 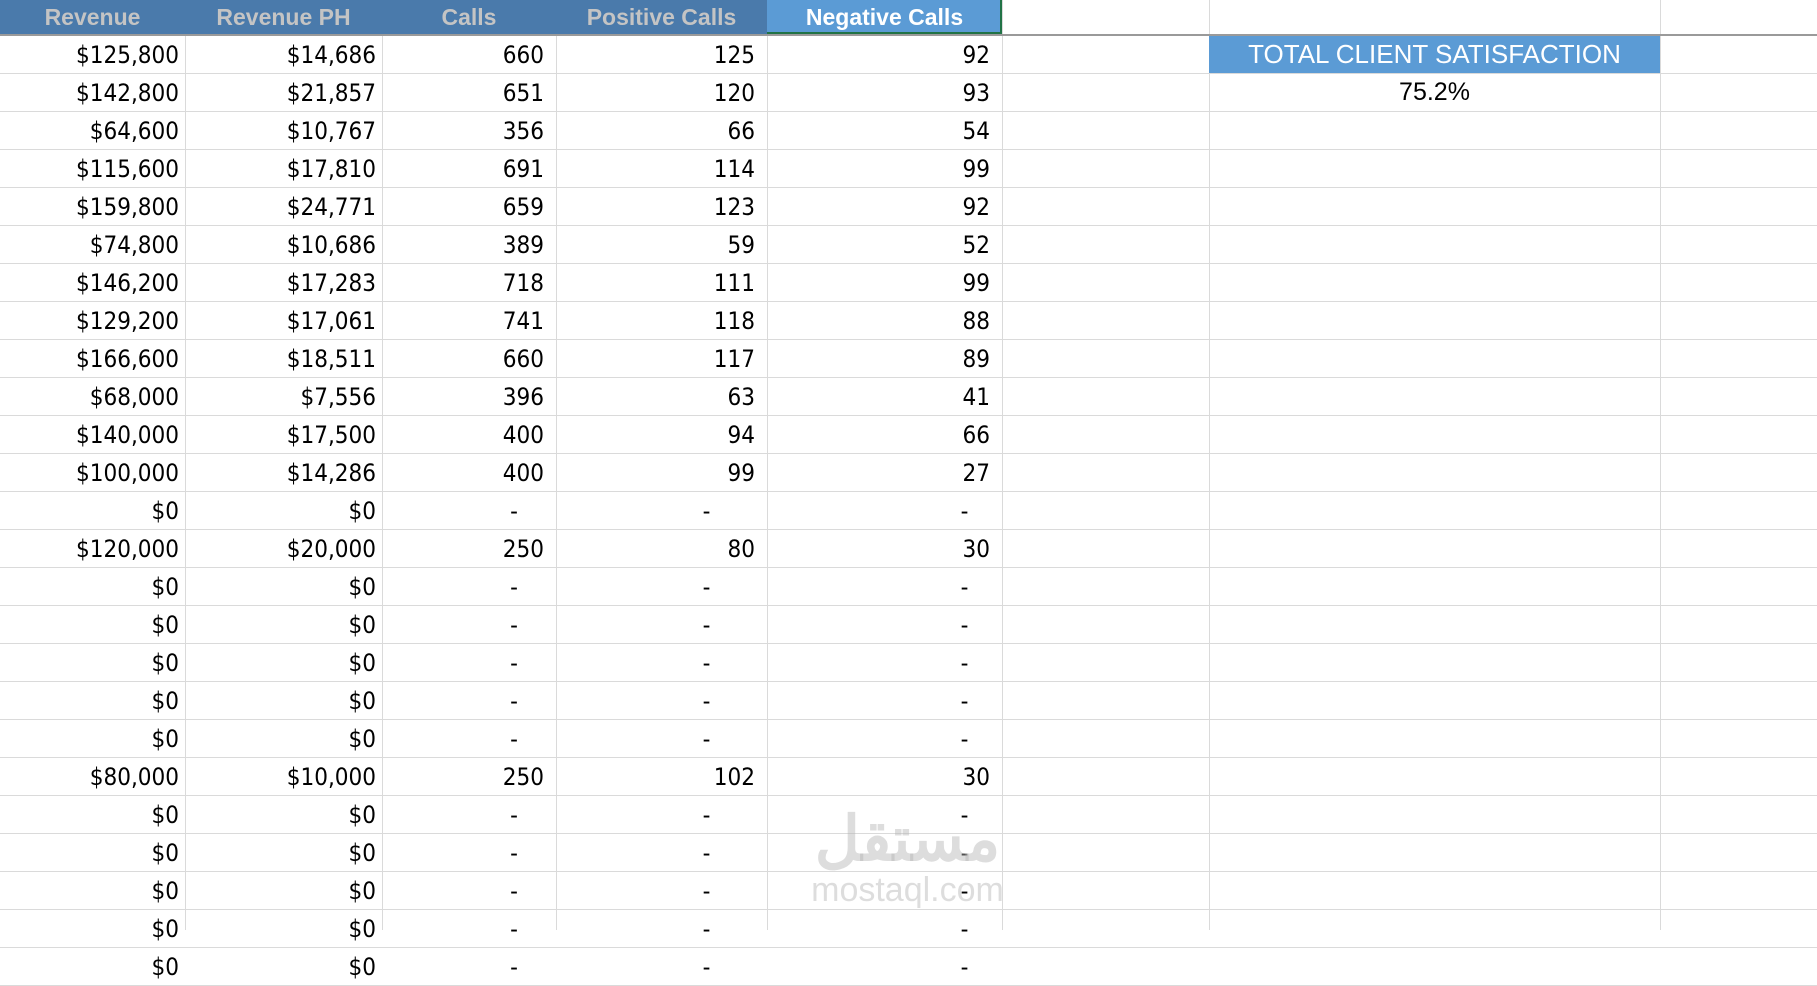 What do you see at coordinates (331, 245) in the screenshot?
I see `cell-revenue-ph: $10,686` at bounding box center [331, 245].